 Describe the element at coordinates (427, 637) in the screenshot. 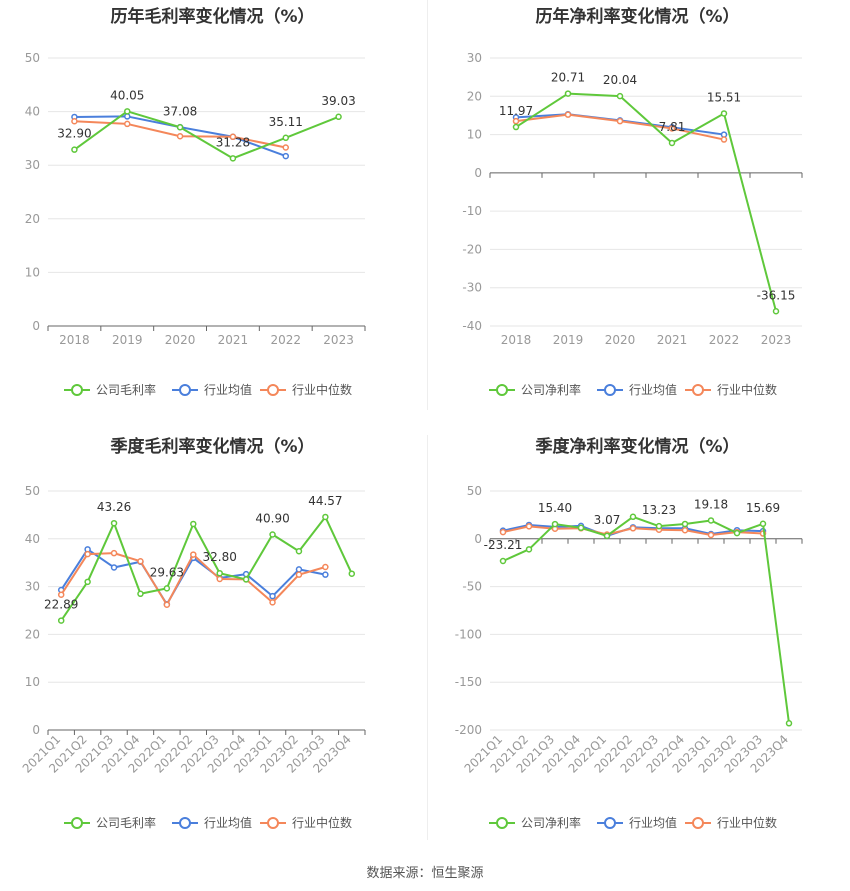

I see `panel-divider` at that location.